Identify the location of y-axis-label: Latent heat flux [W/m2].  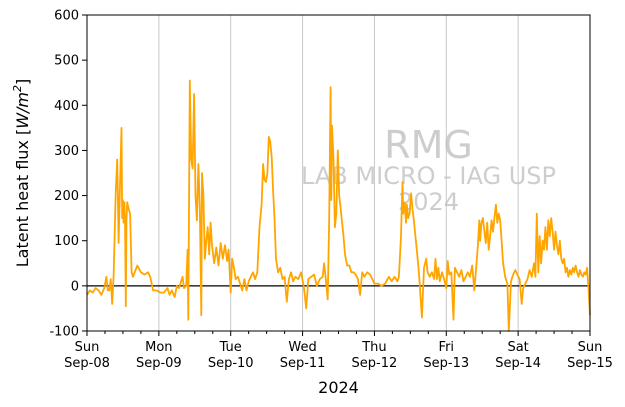
(21, 173).